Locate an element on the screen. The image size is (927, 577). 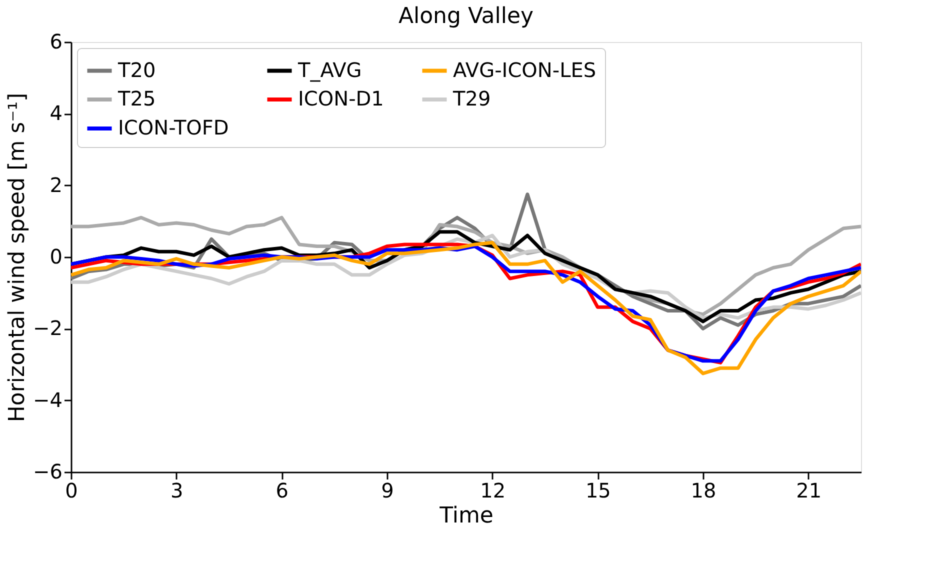
chart-title: Along Valley is located at coordinates (466, 16).